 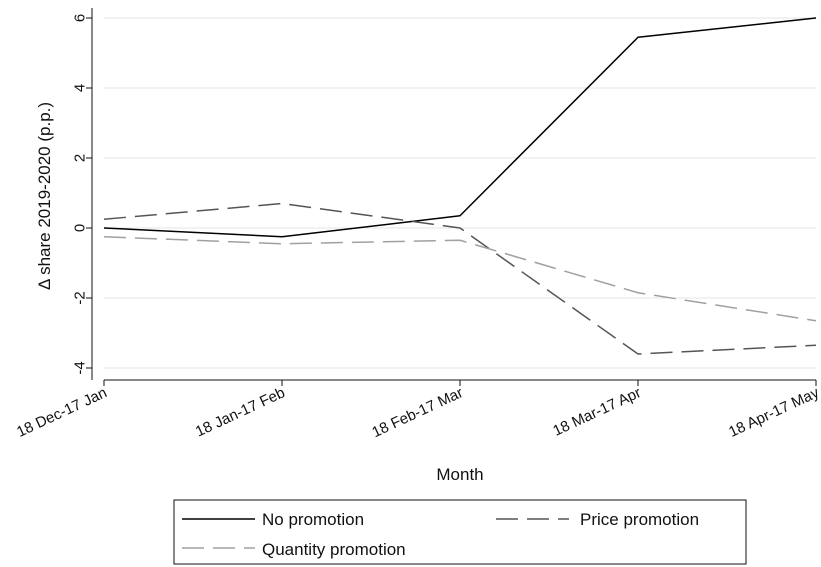 I want to click on y-tick-label: 4, so click(x=79, y=88).